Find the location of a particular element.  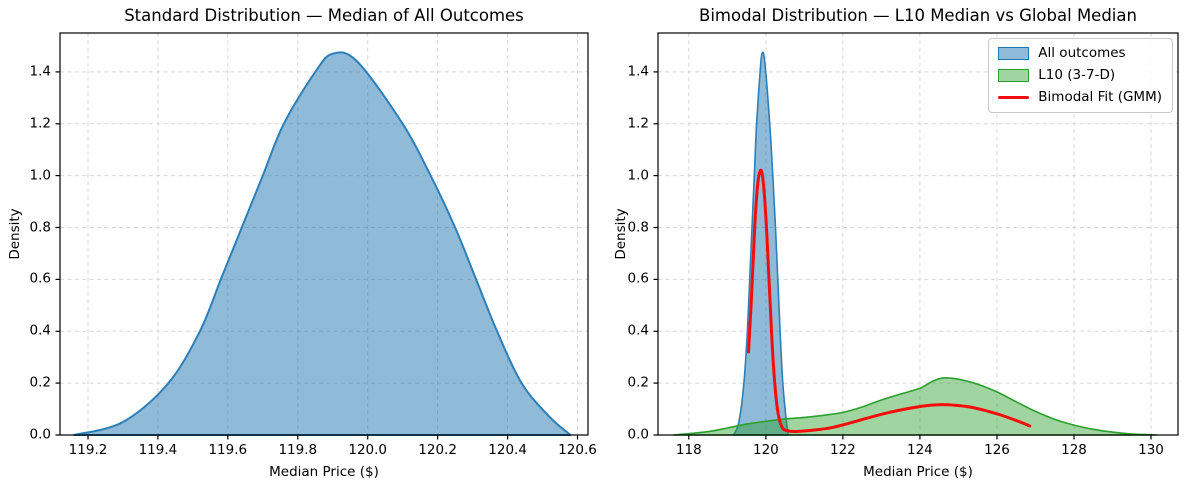

x-tick-label: 122 is located at coordinates (843, 450).